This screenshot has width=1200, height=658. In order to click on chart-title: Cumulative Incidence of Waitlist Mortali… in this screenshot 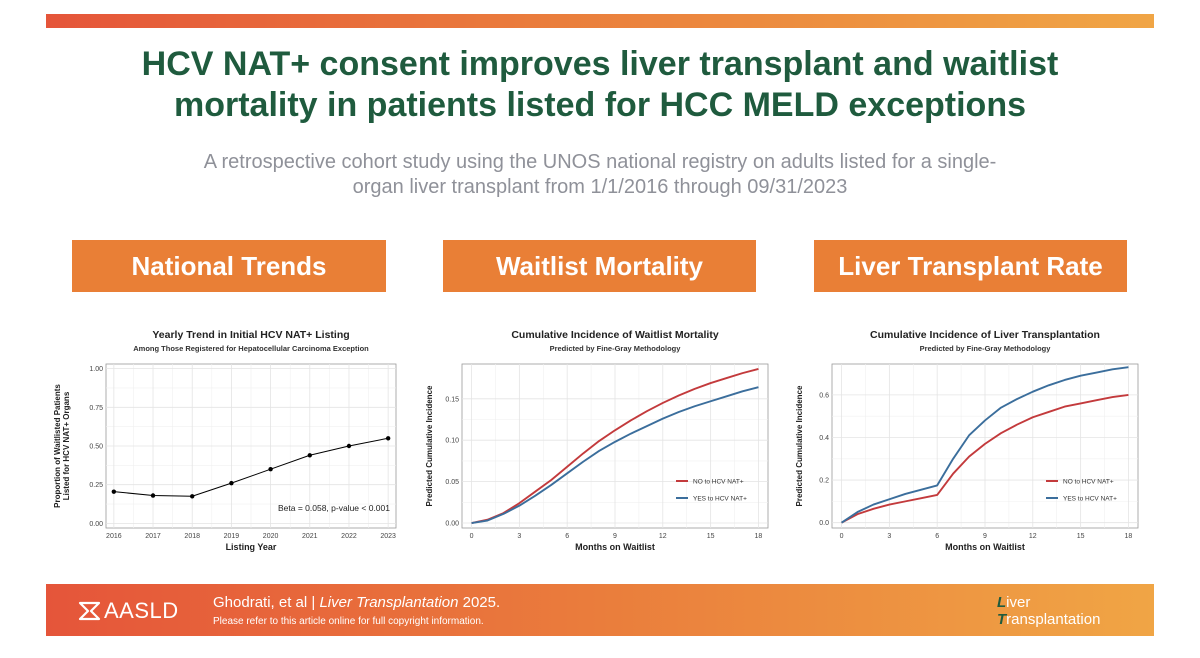, I will do `click(614, 335)`.